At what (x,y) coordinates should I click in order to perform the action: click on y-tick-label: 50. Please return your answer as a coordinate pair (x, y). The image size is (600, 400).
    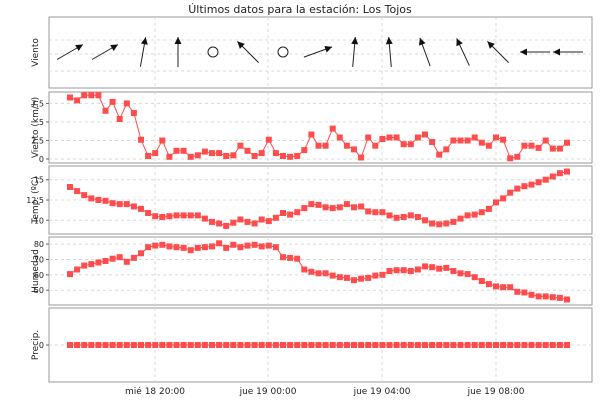
    Looking at the image, I should click on (39, 290).